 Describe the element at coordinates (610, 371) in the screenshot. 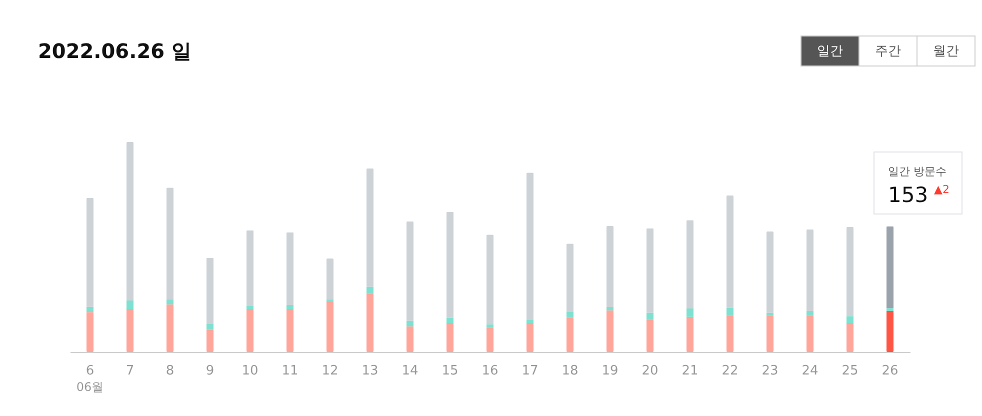

I see `x-tick-label: 19` at that location.